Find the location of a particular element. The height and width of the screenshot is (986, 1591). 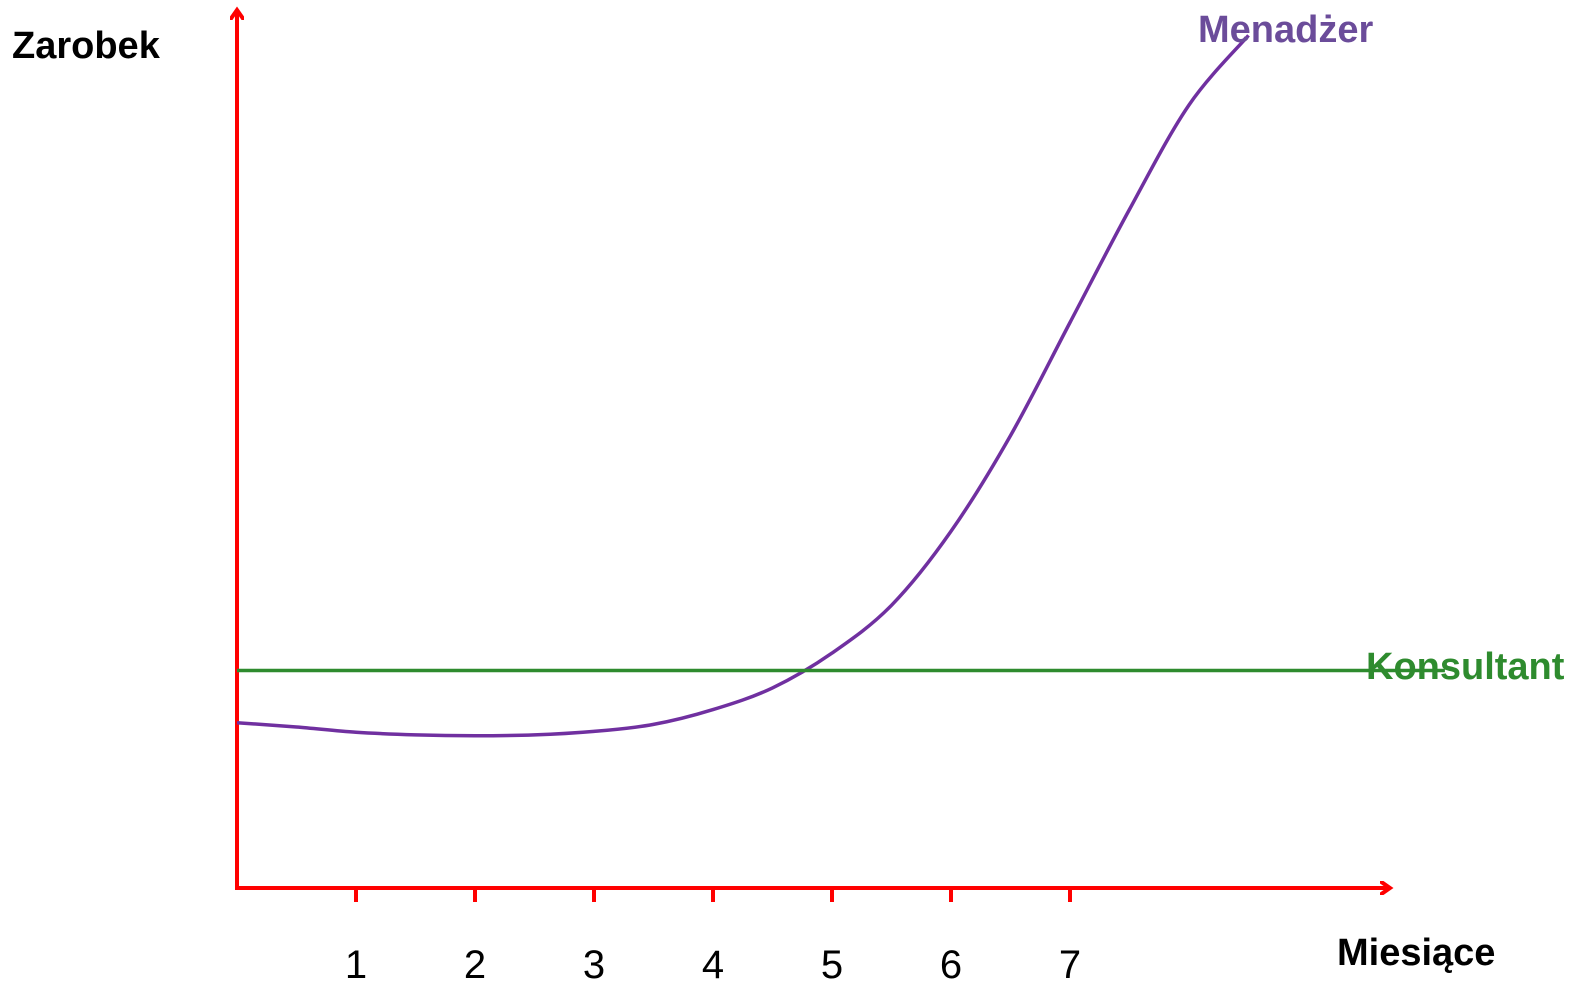

series-label-menadzer: Menadżer is located at coordinates (1285, 30).